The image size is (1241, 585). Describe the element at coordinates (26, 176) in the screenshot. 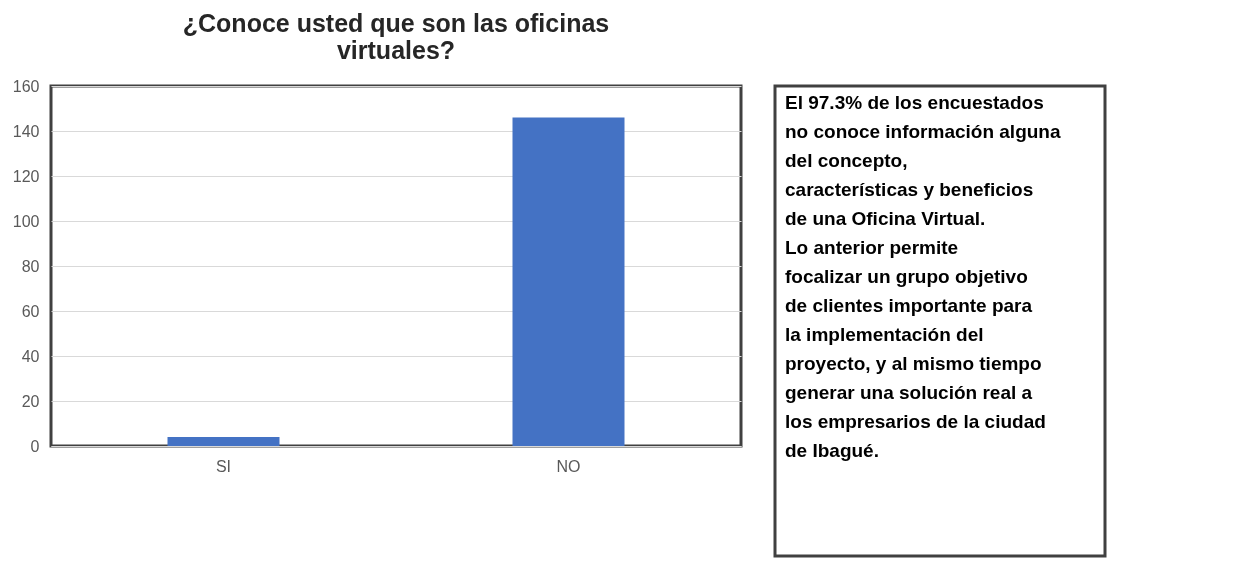

I see `y-tick-label: 120` at that location.